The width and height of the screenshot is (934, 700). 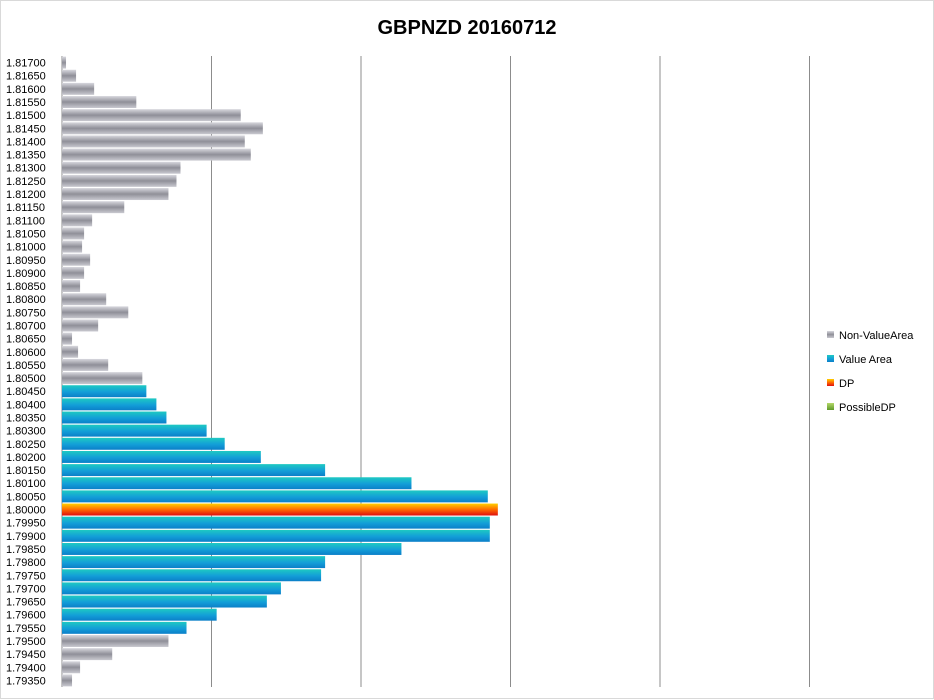 What do you see at coordinates (26, 169) in the screenshot?
I see `y-tick-label: 1.81300` at bounding box center [26, 169].